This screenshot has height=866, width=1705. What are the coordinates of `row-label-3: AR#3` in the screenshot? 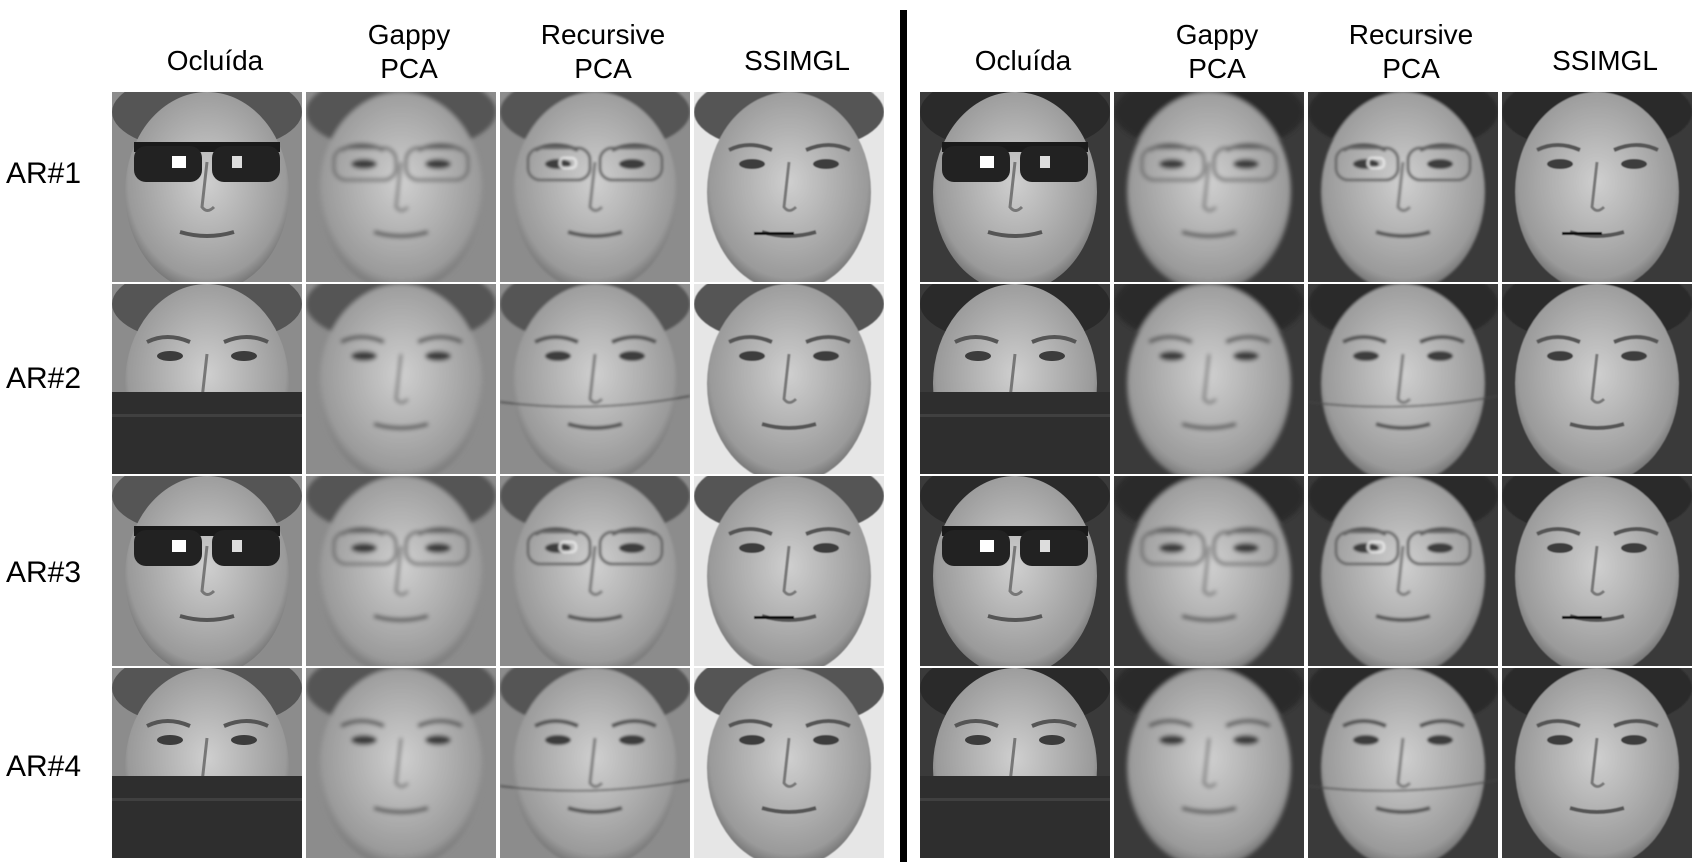 It's located at (44, 572).